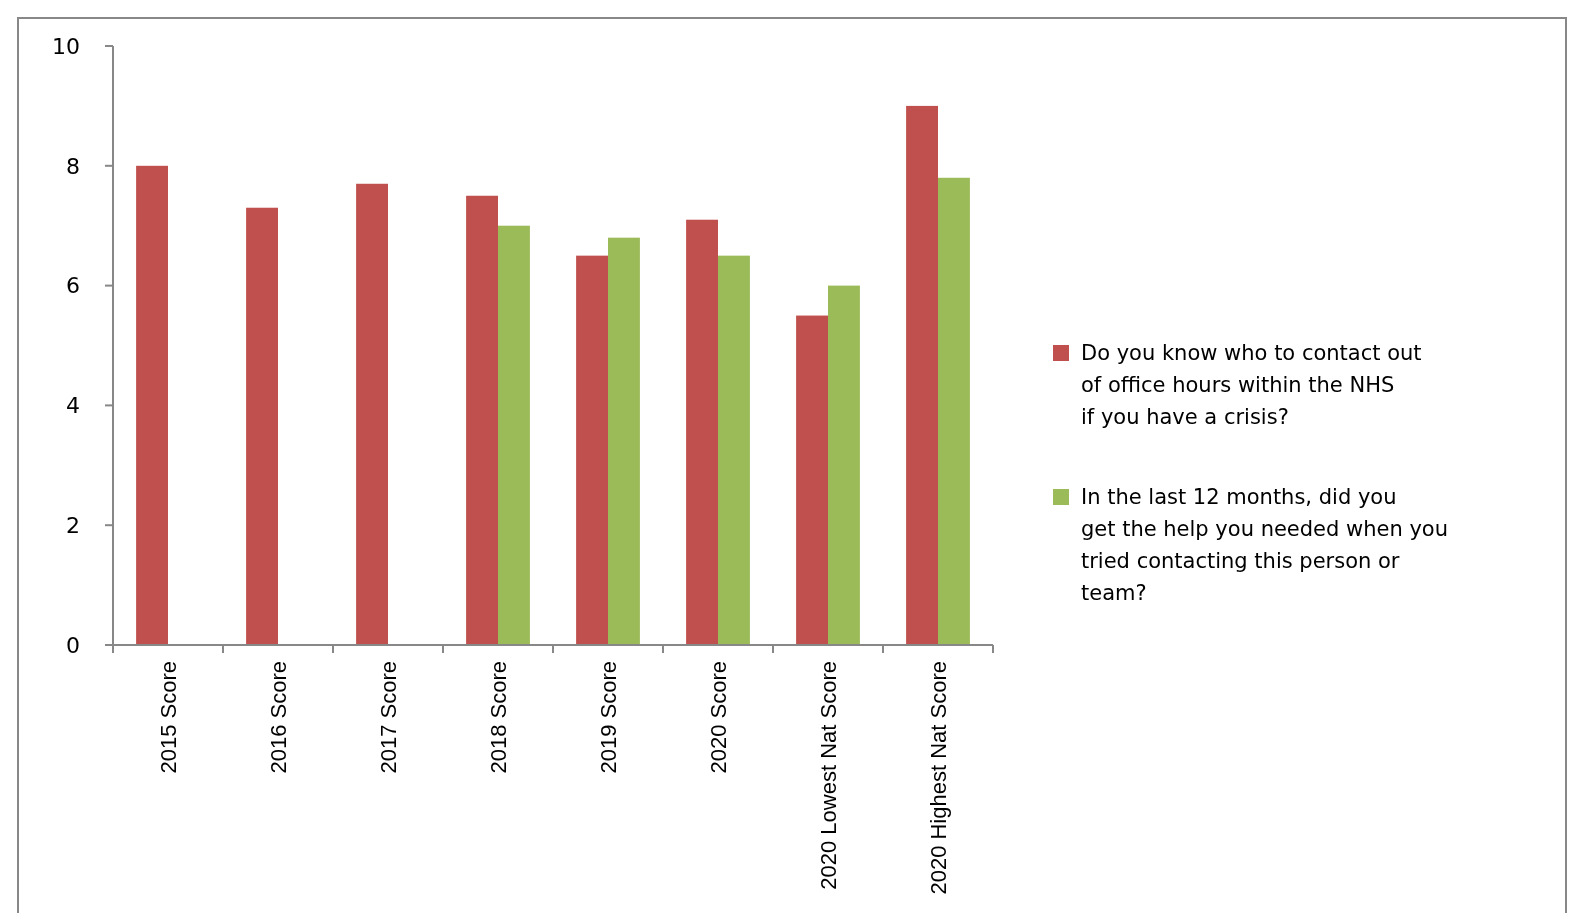  I want to click on x-tick-label: 2015 Score, so click(168, 717).